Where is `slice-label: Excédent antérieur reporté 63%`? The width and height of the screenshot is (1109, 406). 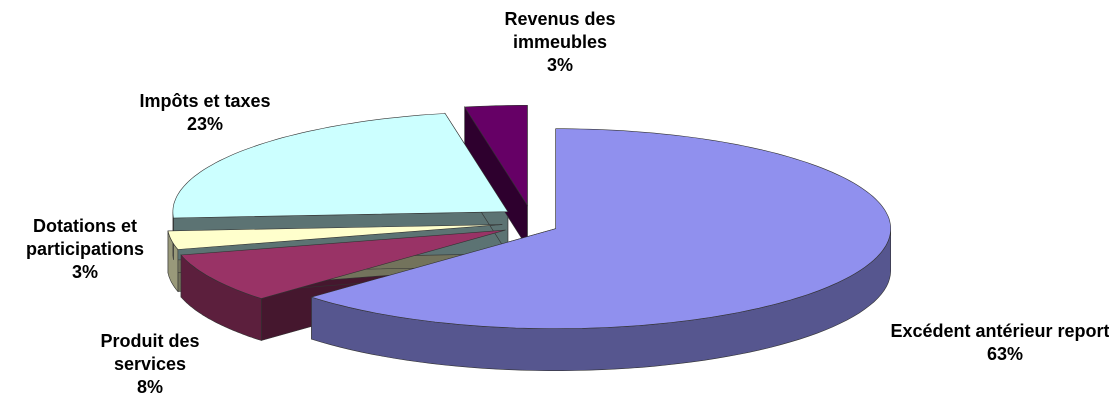 slice-label: Excédent antérieur reporté 63% is located at coordinates (994, 343).